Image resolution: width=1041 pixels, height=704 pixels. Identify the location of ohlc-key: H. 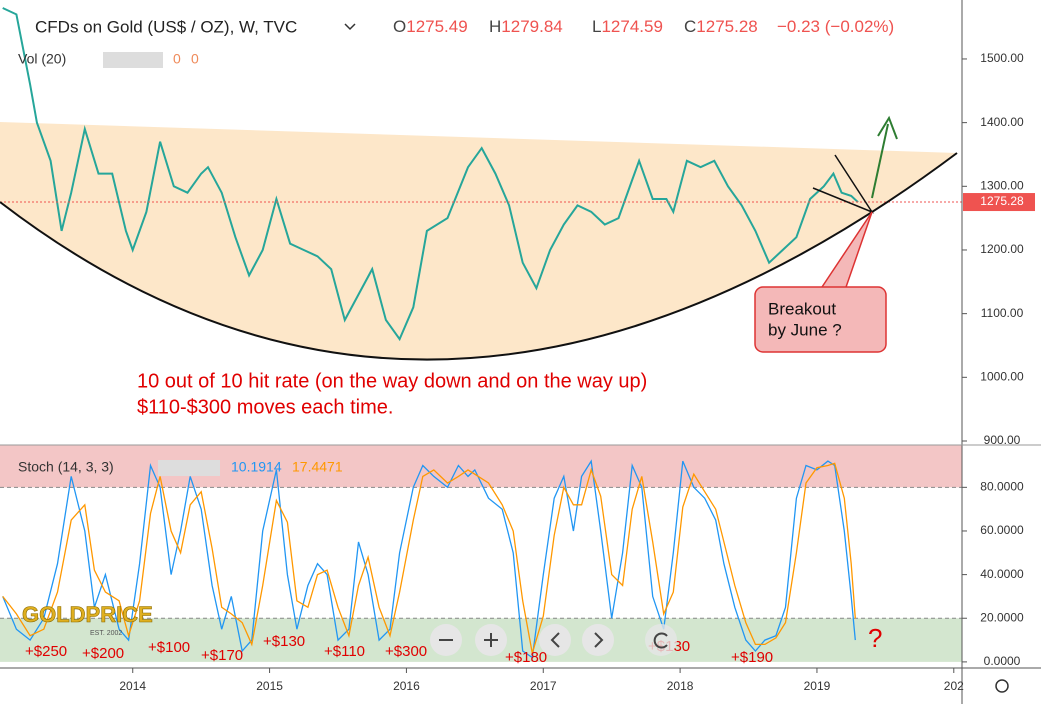
(495, 26).